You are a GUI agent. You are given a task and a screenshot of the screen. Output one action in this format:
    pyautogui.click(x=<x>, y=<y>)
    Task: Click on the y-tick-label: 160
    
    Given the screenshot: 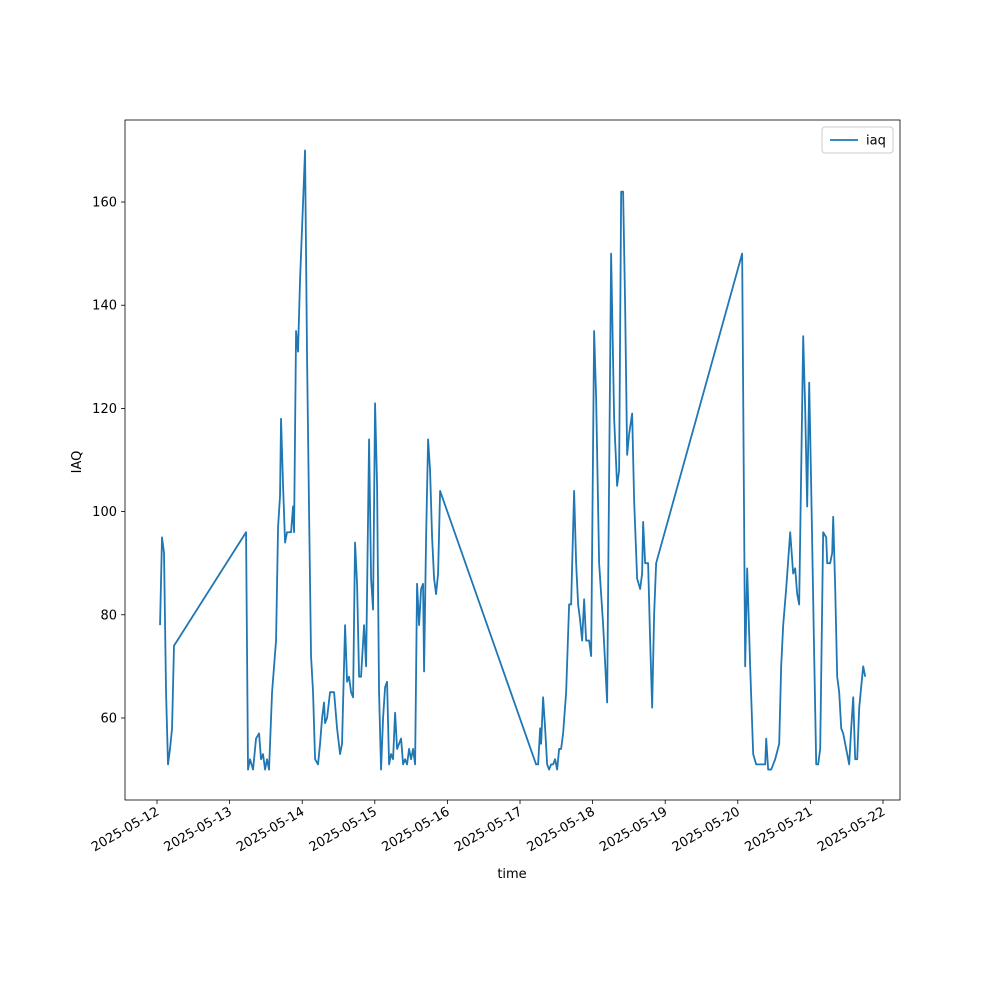 What is the action you would take?
    pyautogui.click(x=104, y=203)
    